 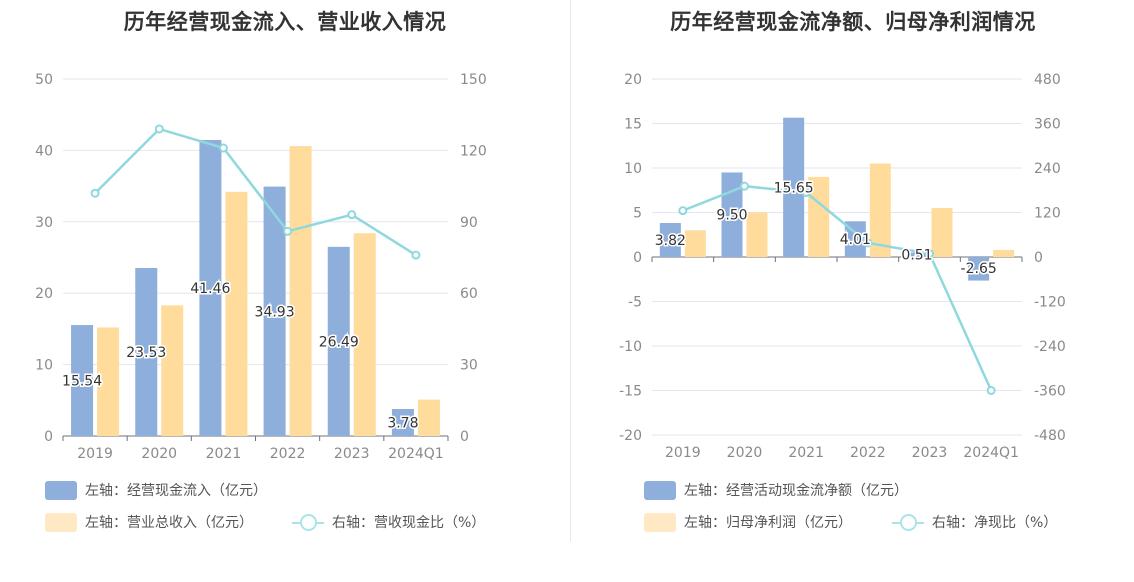 I want to click on bar-data-label: 41.46, so click(x=210, y=289).